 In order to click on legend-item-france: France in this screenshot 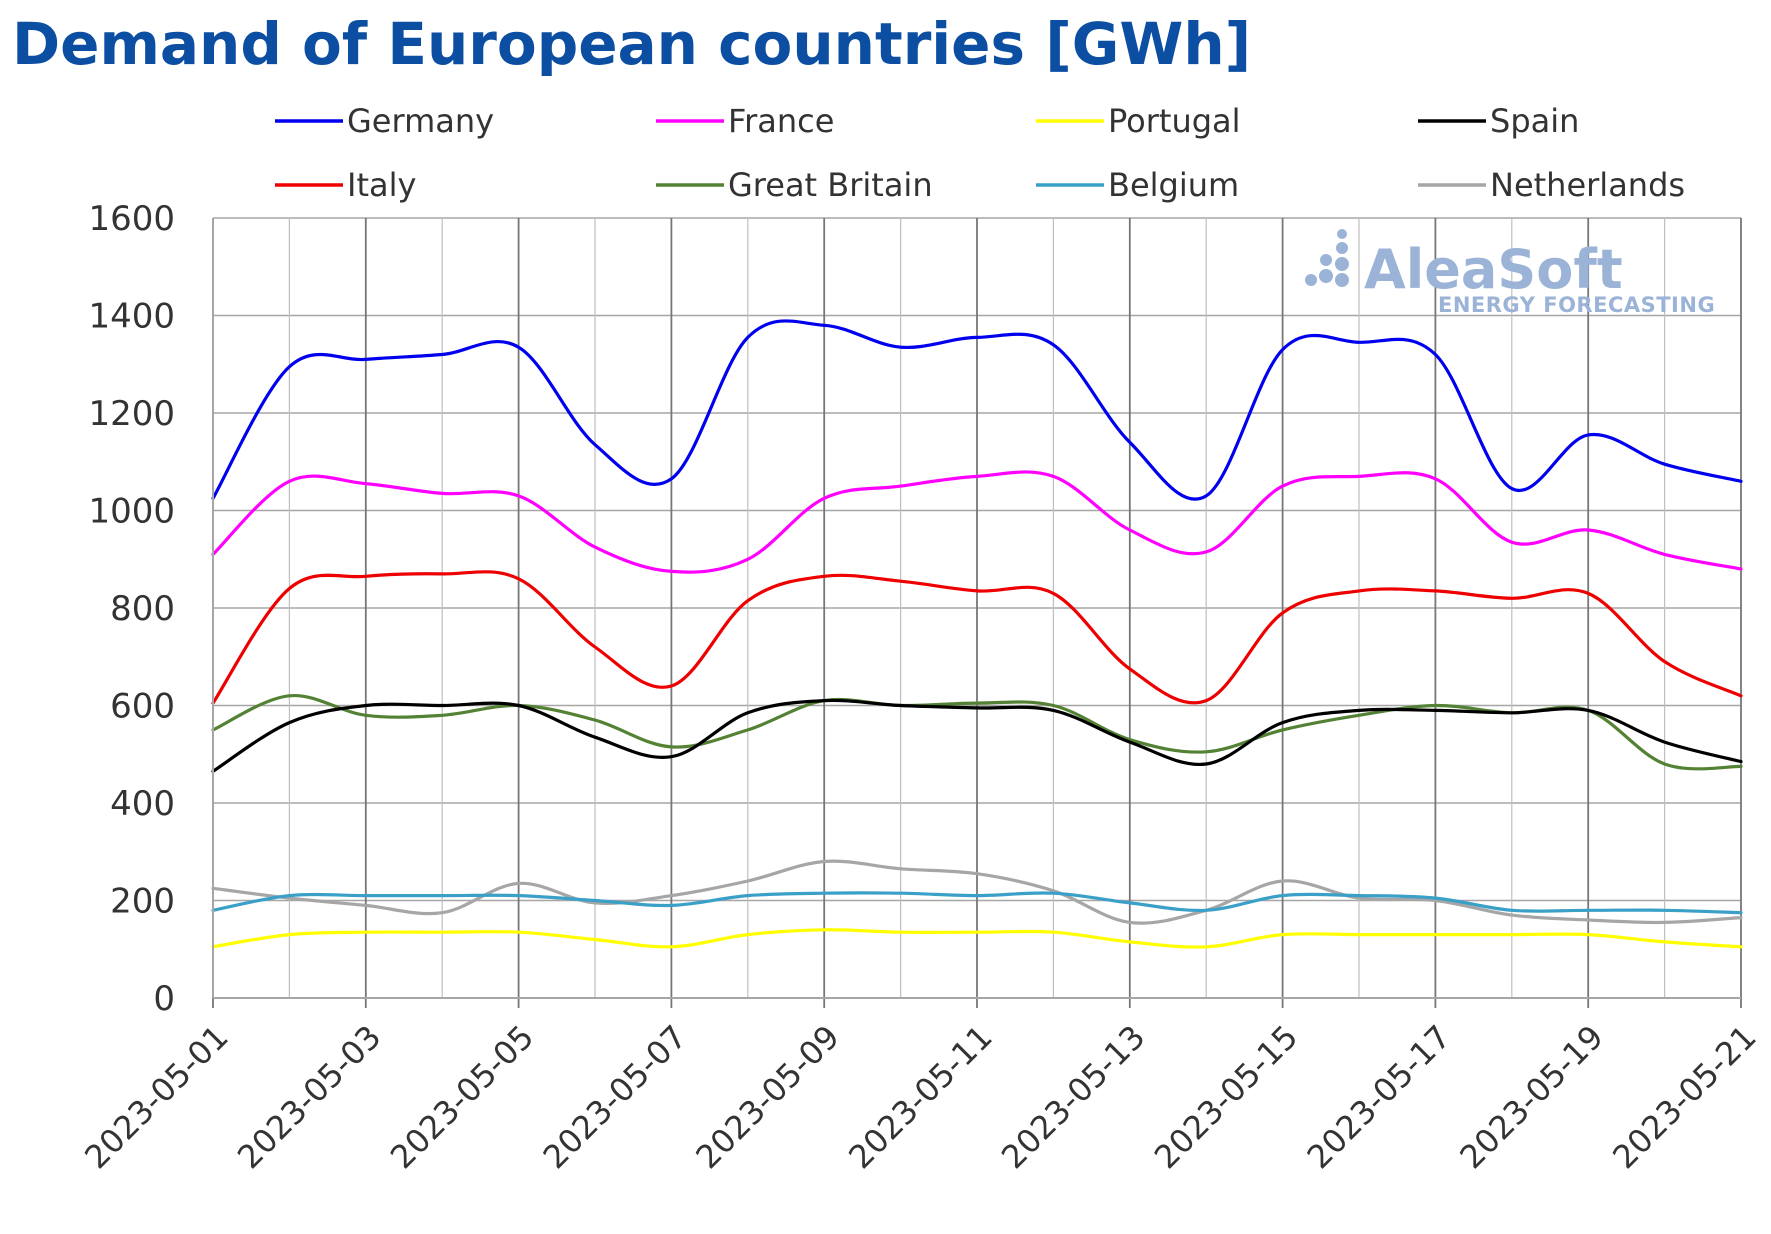, I will do `click(745, 121)`.